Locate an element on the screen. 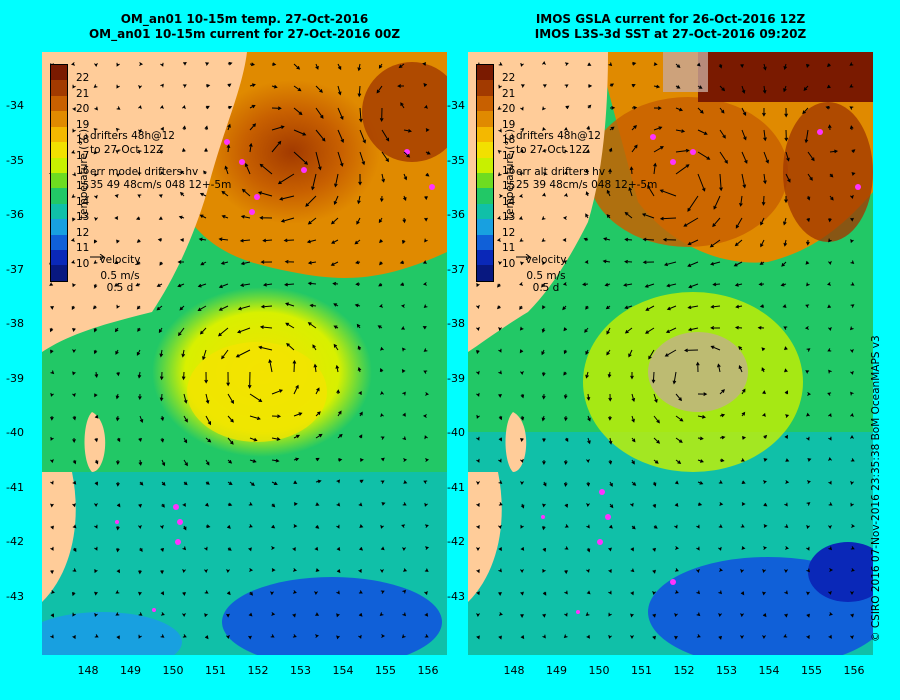  error-values: 35 49 48cm/s 048 12+-5m is located at coordinates (161, 185).